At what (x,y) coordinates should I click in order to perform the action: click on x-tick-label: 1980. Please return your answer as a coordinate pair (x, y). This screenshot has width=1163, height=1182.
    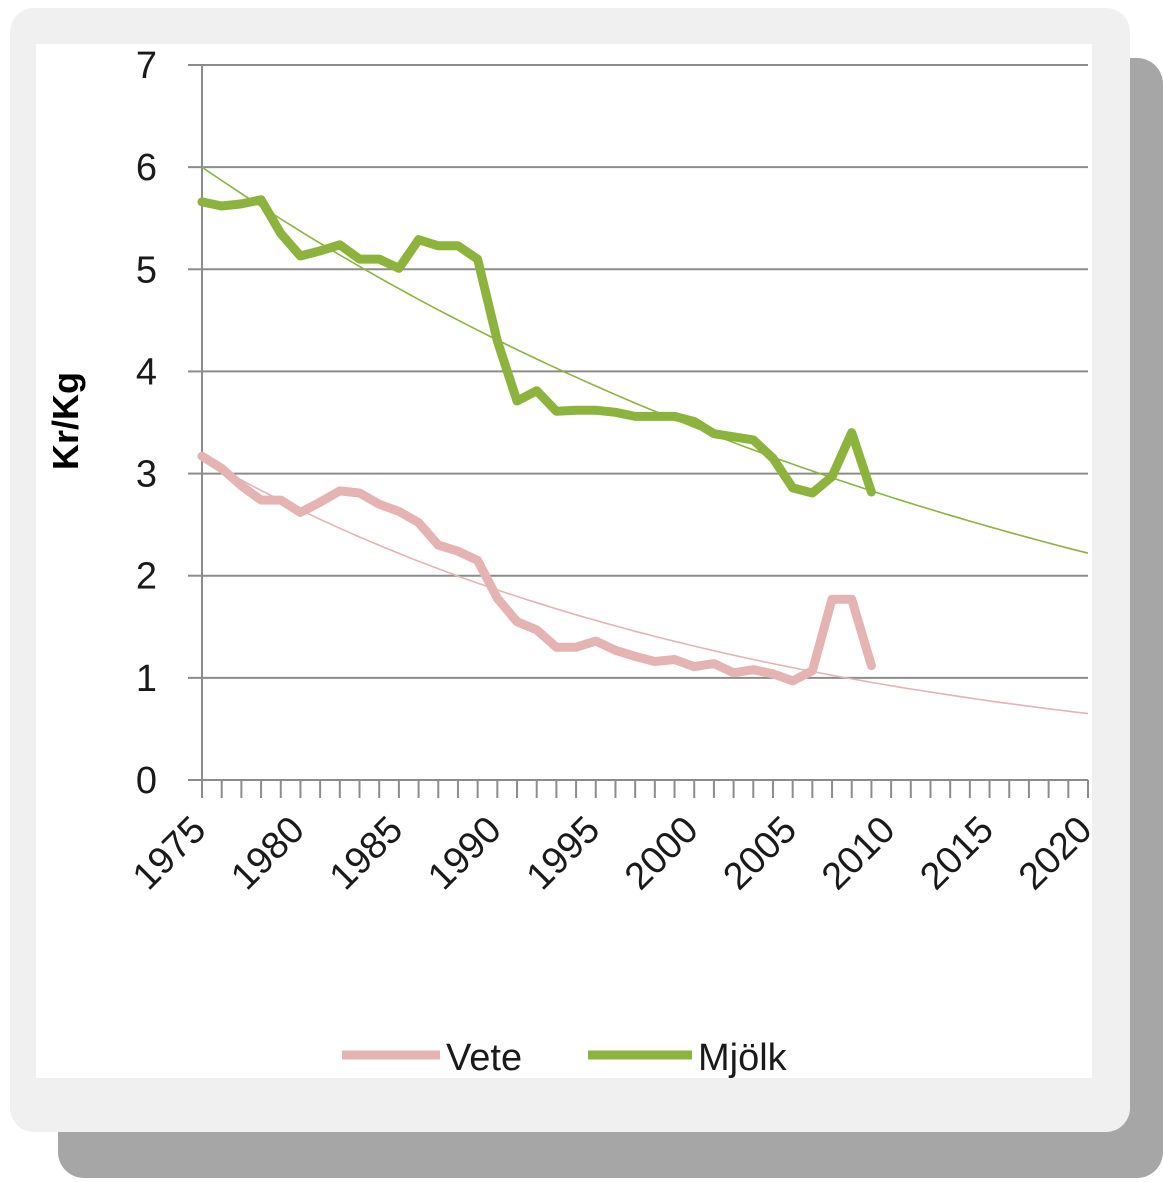
    Looking at the image, I should click on (267, 853).